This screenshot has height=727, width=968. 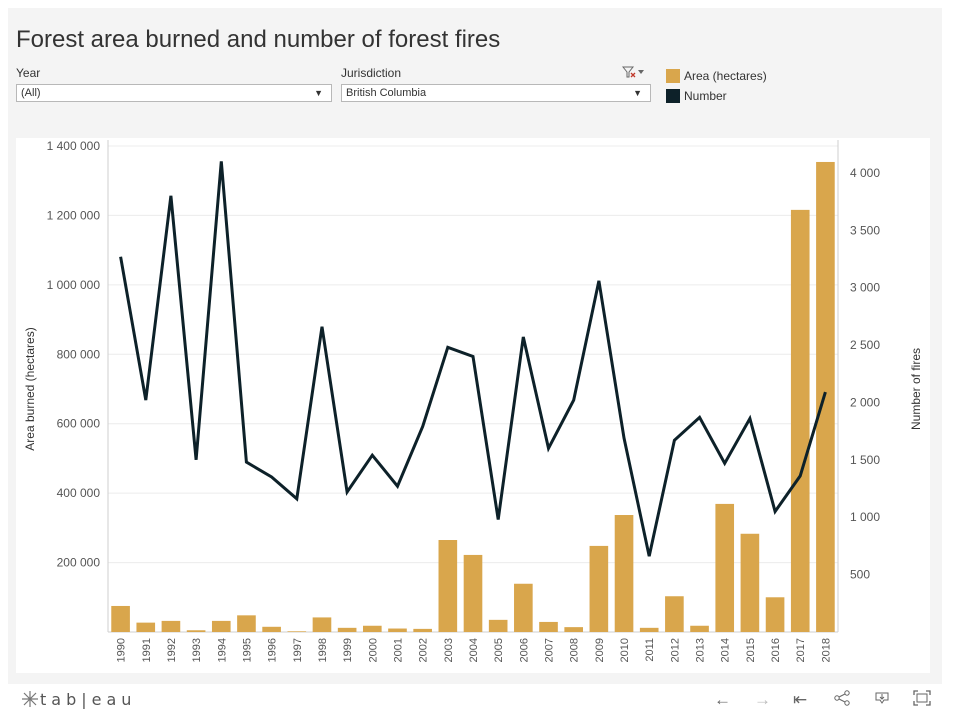 What do you see at coordinates (222, 650) in the screenshot?
I see `x-tick-label: 1994` at bounding box center [222, 650].